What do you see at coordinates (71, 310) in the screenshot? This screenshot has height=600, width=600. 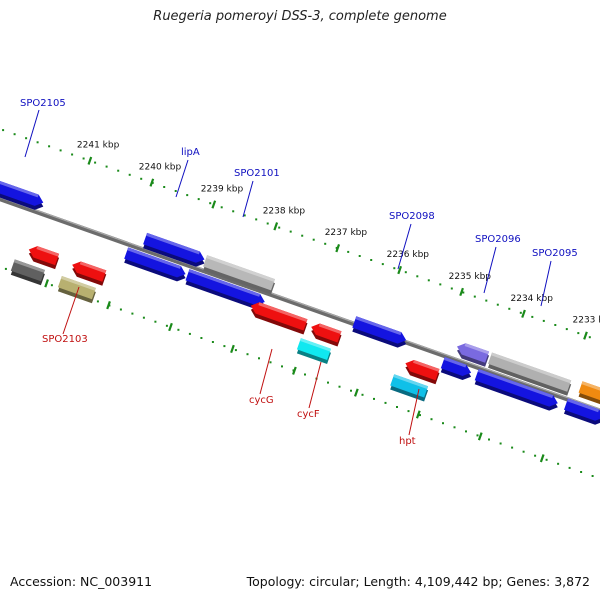 I see `leader-line-g15` at bounding box center [71, 310].